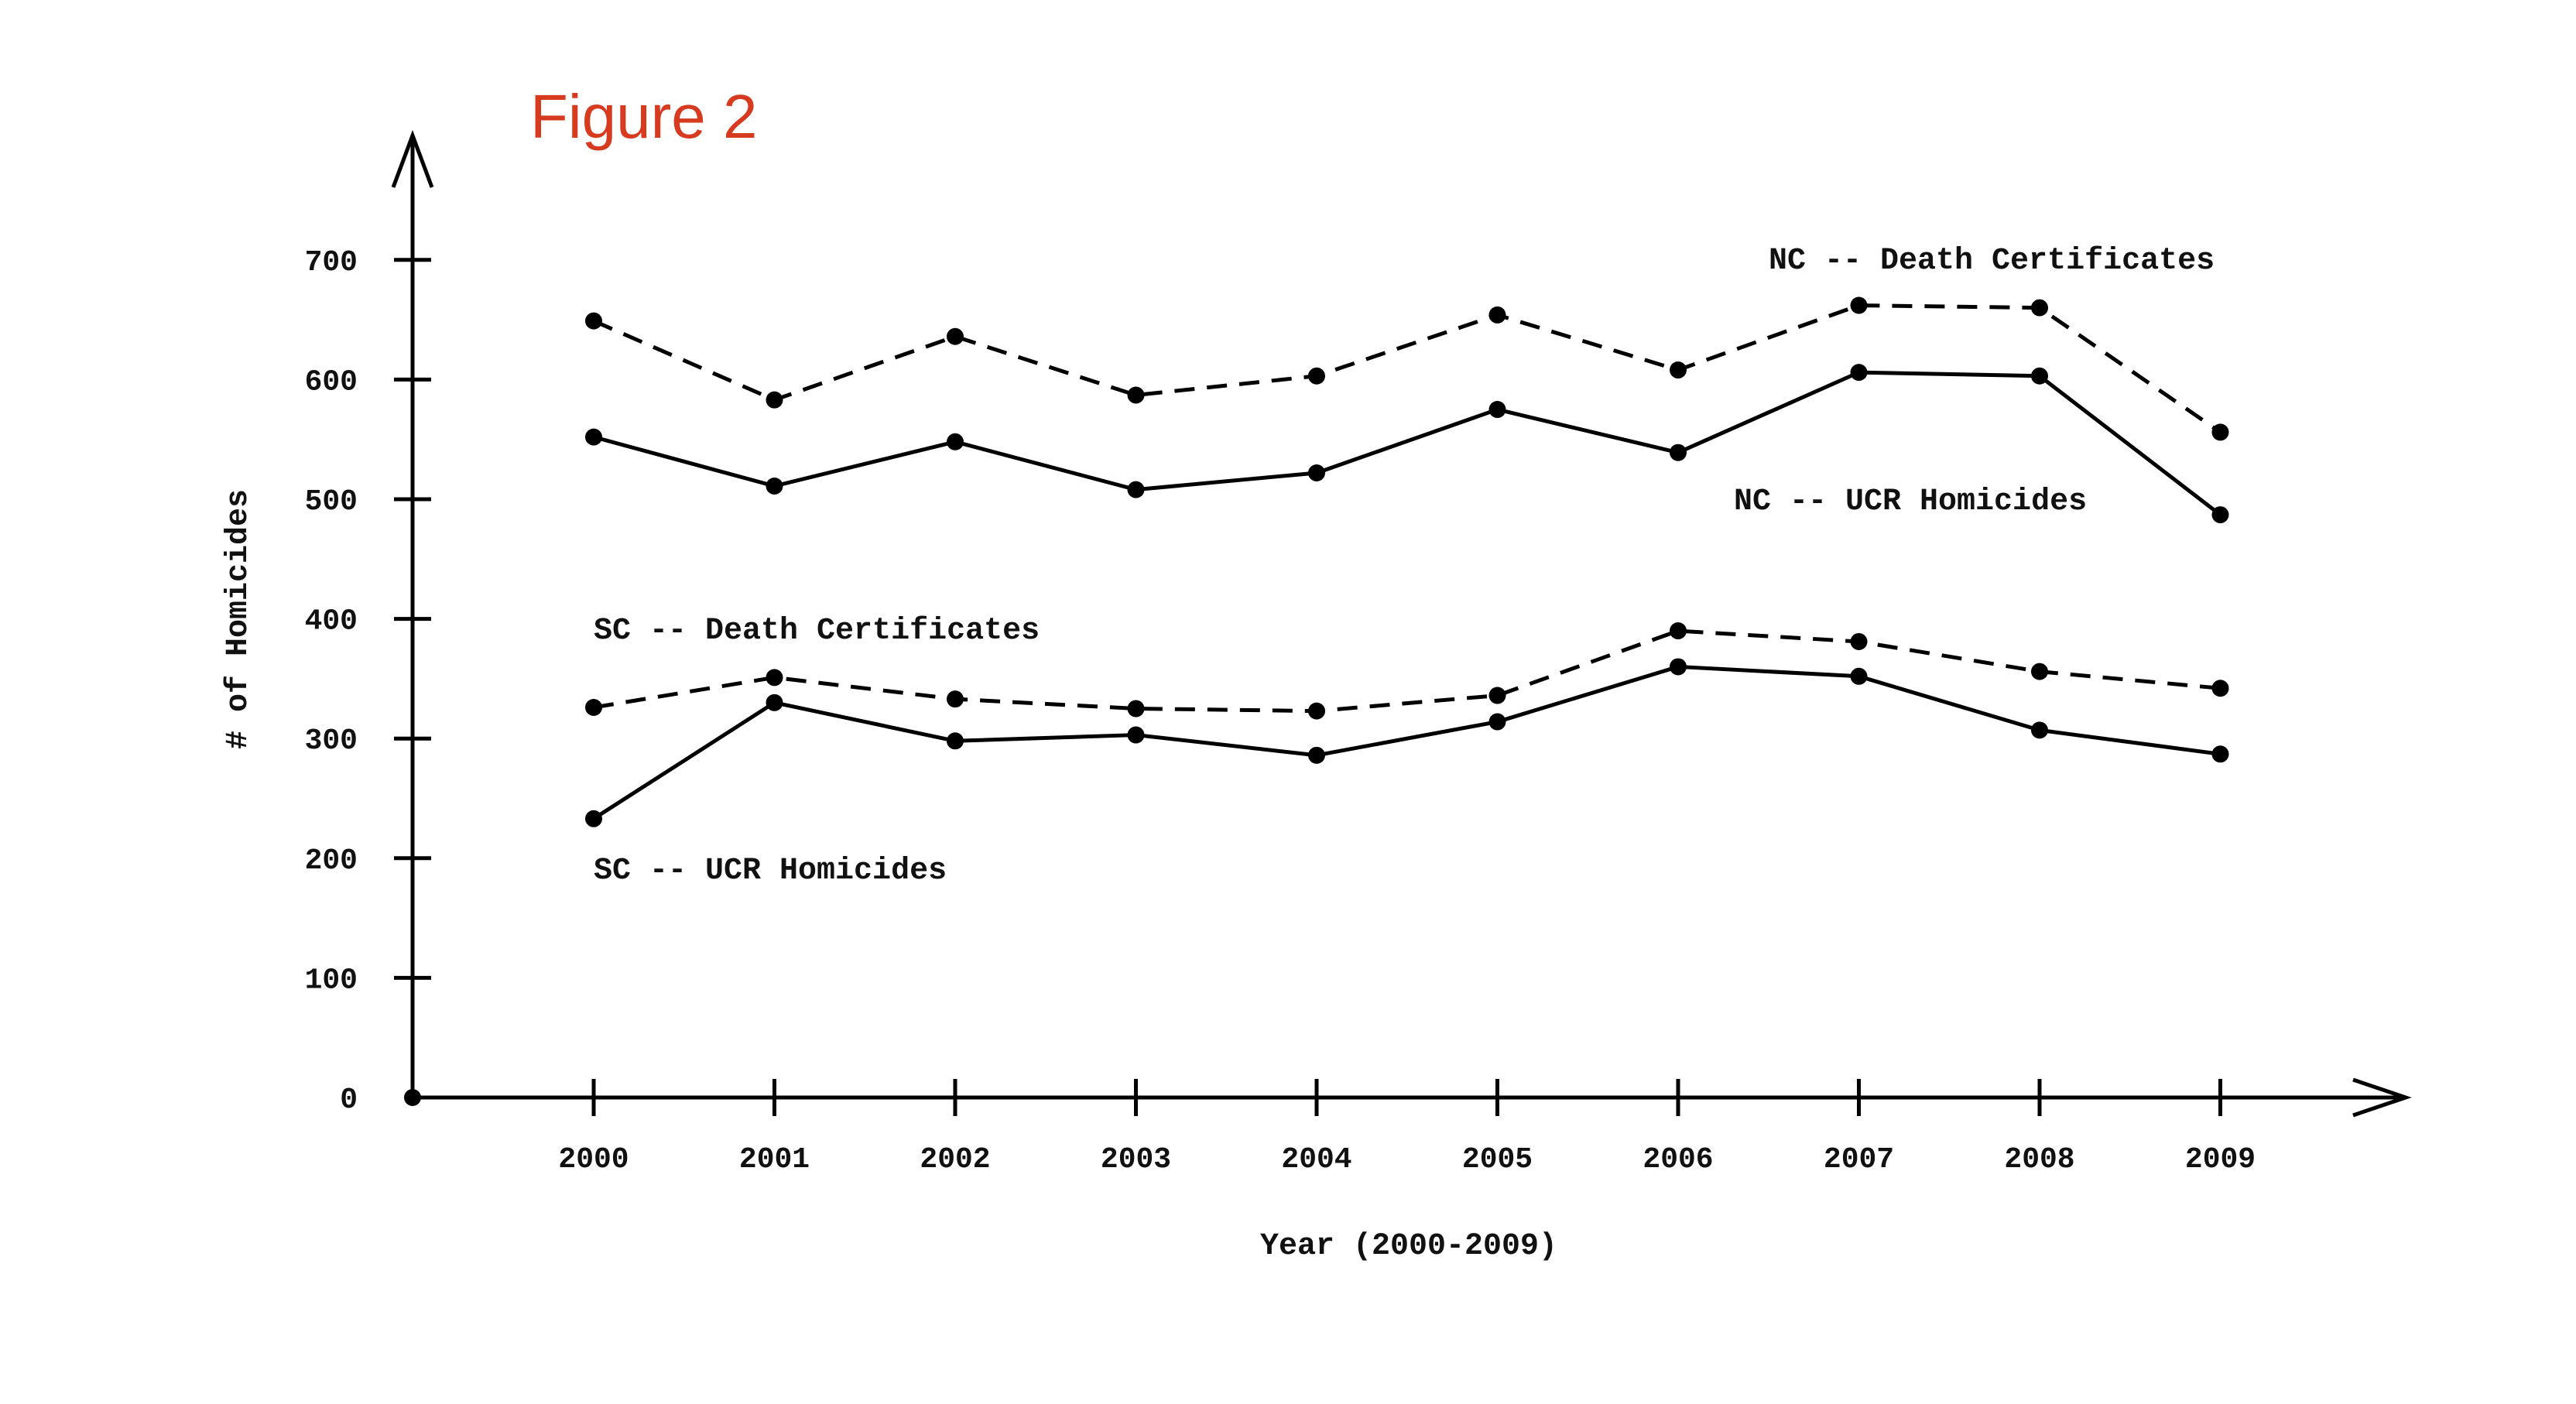  I want to click on series-sc-death-certificates, so click(1407, 671).